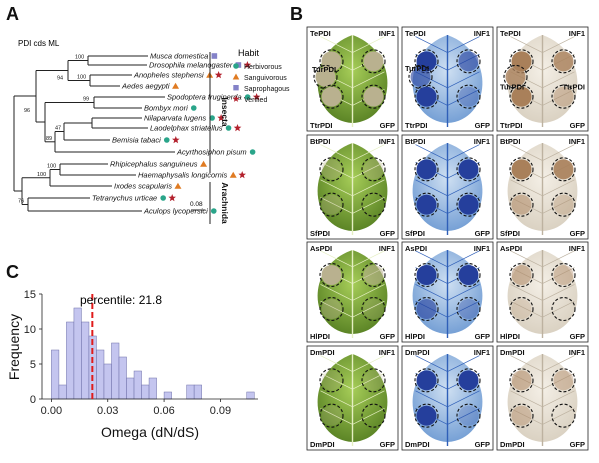 This screenshot has height=463, width=599. Describe the element at coordinates (33, 400) in the screenshot. I see `y-tick-label: 0` at that location.